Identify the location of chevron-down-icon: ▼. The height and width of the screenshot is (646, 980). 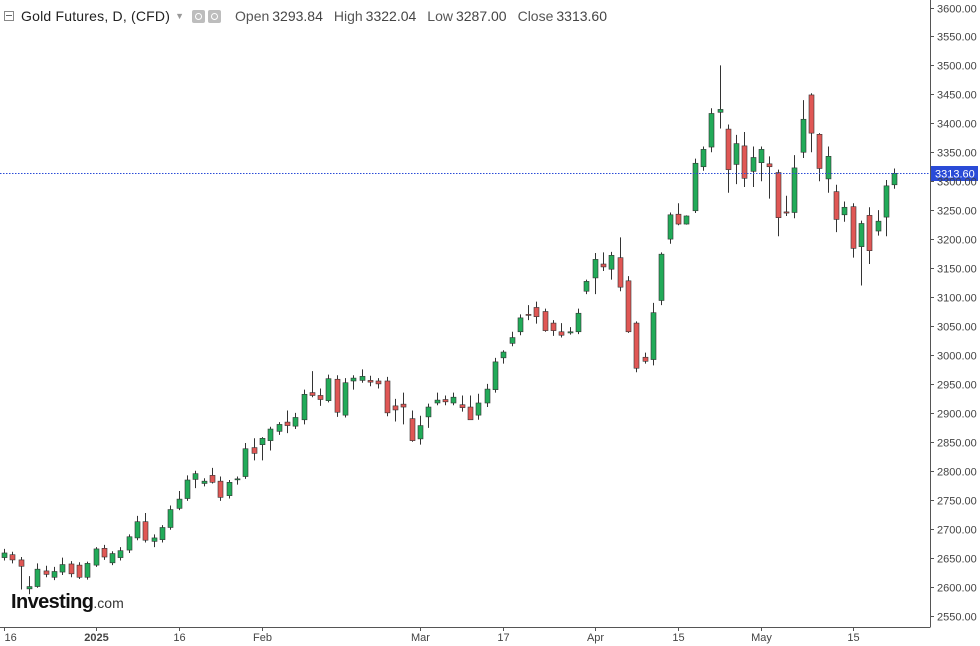
(180, 16).